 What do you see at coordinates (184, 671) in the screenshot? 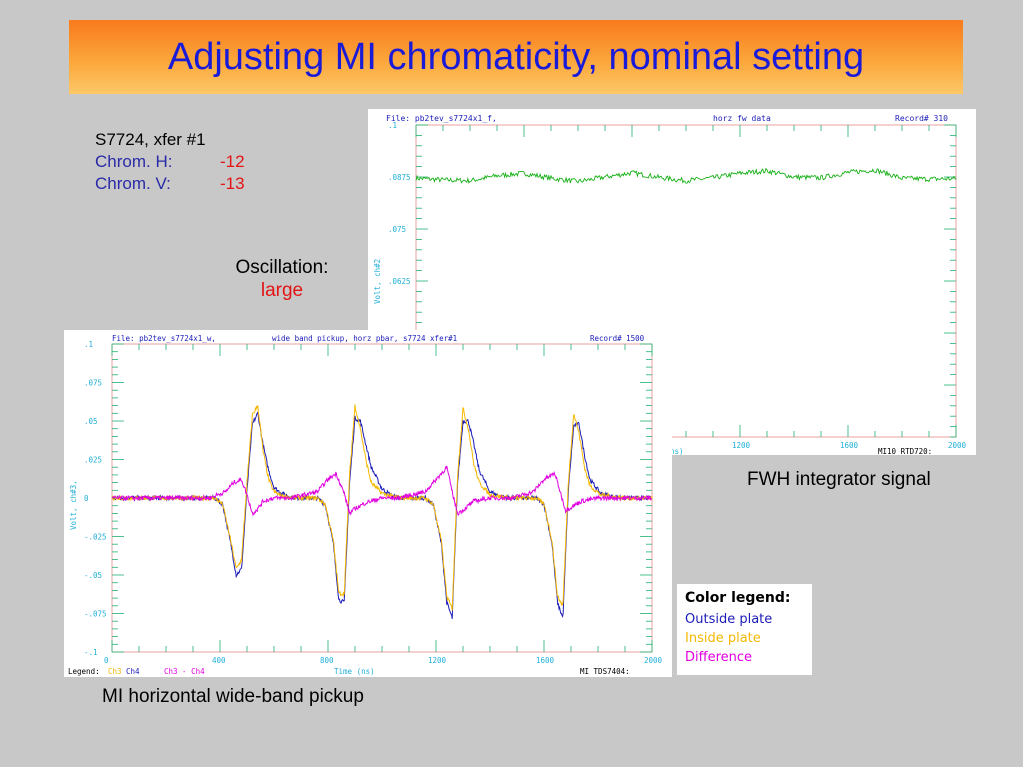
I see `pickup-legend-diff: Ch3 - Ch4` at bounding box center [184, 671].